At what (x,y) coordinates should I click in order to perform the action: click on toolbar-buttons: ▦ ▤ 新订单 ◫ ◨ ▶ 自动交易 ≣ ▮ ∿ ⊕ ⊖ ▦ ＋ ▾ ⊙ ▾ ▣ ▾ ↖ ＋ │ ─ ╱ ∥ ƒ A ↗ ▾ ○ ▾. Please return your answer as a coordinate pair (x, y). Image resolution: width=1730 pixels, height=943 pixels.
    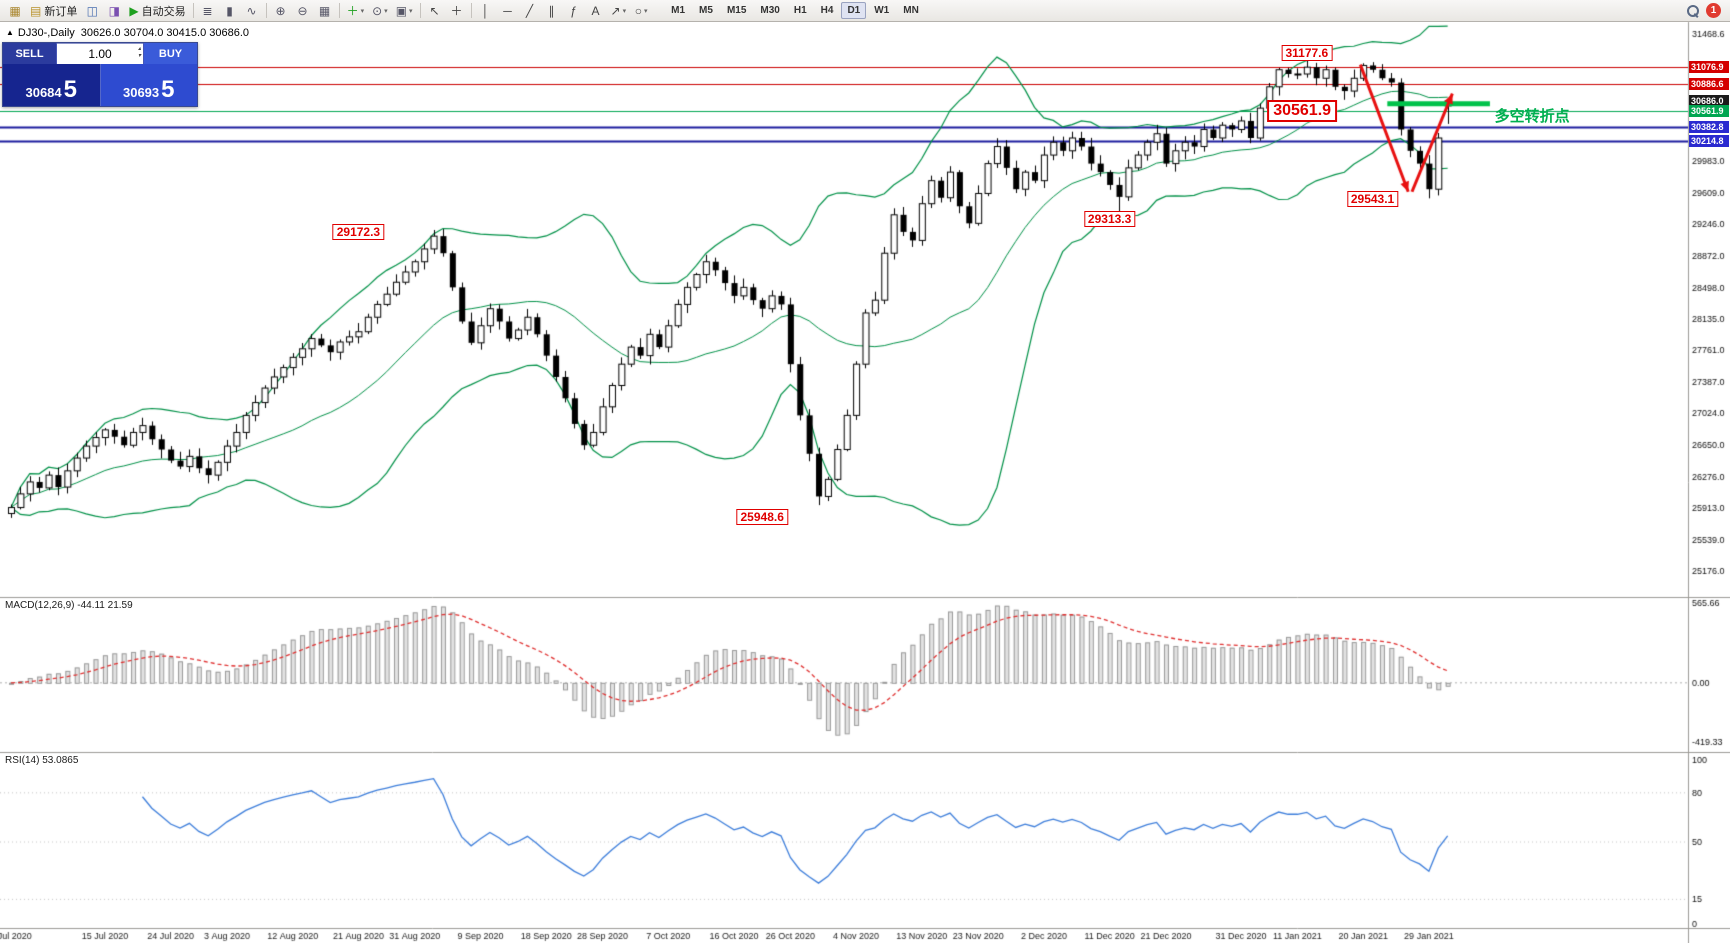
    Looking at the image, I should click on (328, 11).